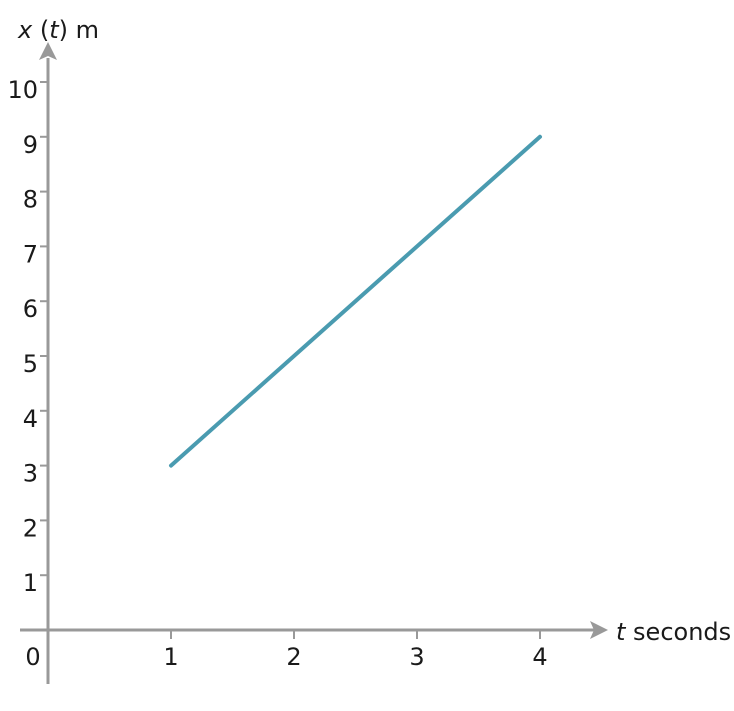  I want to click on y-tick-label-10: 10, so click(22, 90).